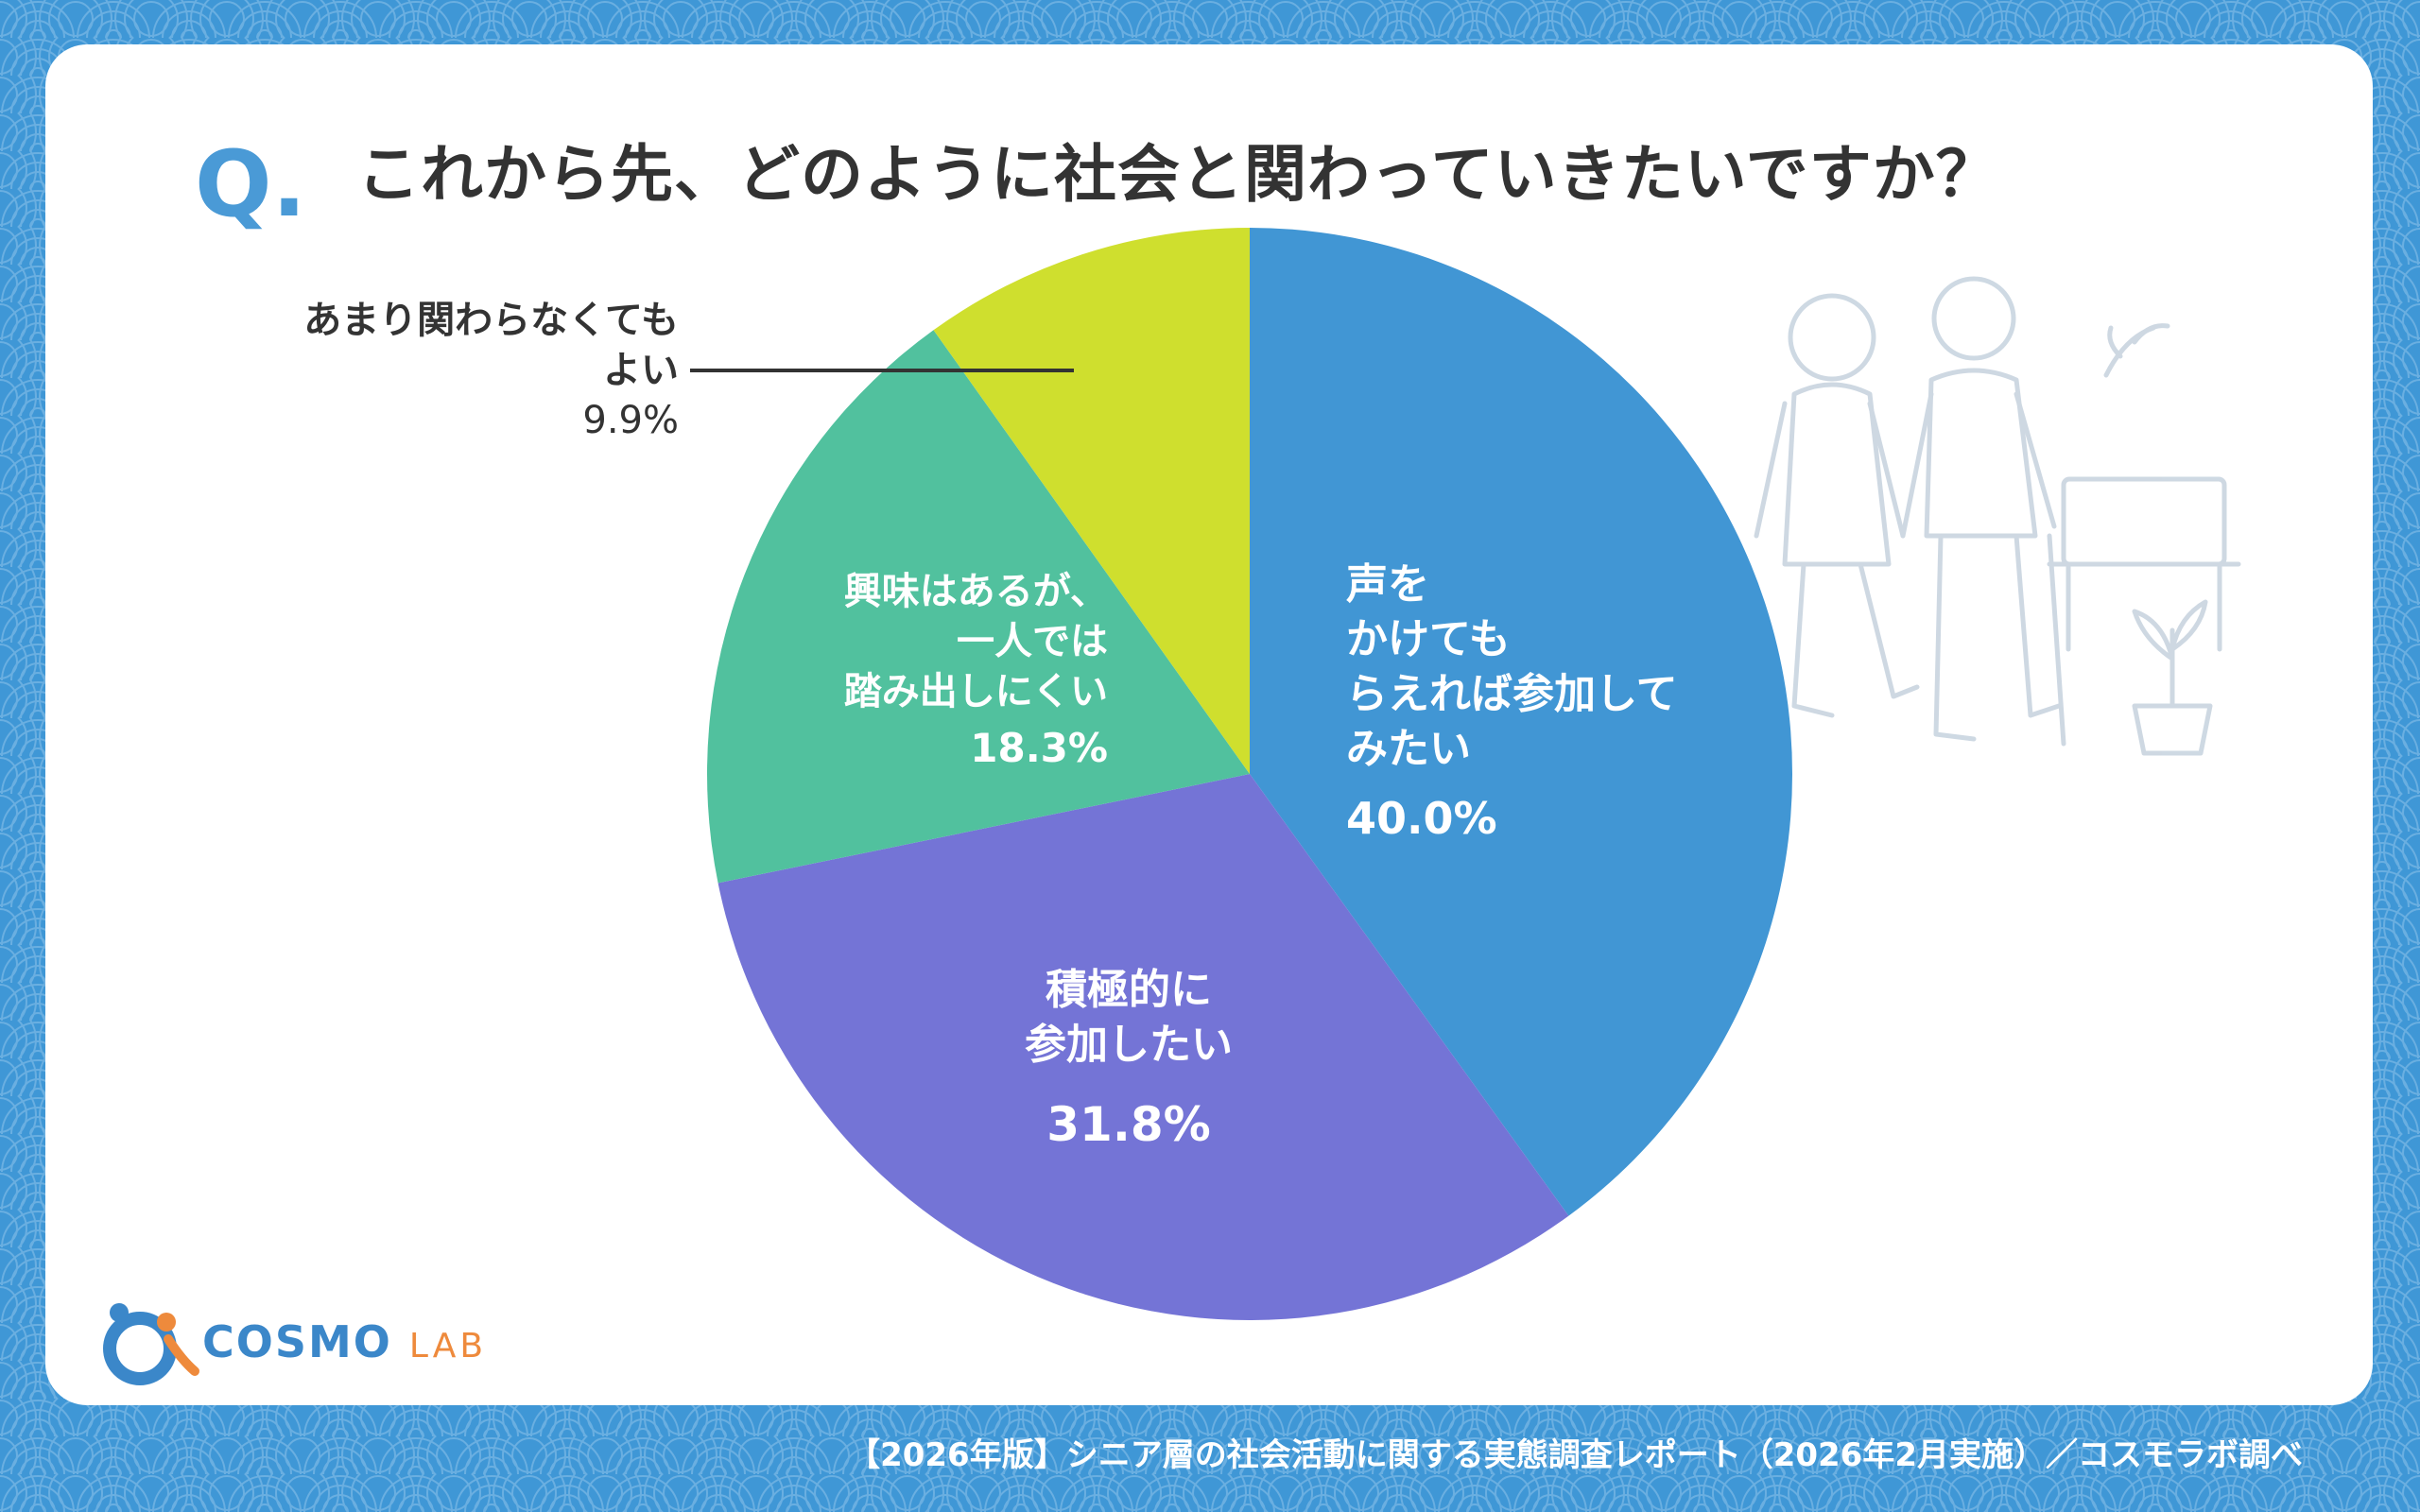 The image size is (2420, 1512). I want to click on slice-label-2: 興味はあるが、 一人では 踏み出しにくい 18.3%, so click(947, 671).